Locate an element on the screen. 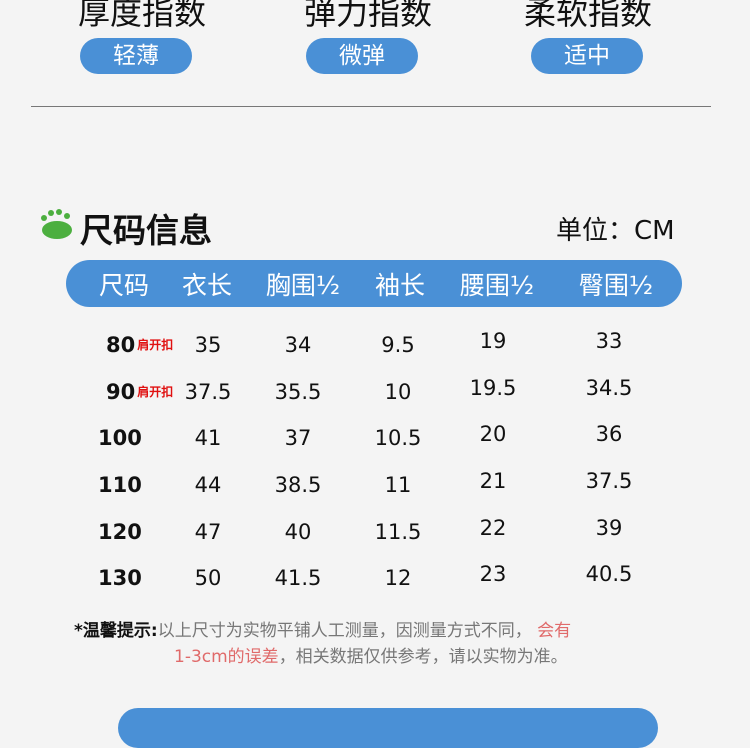 Image resolution: width=750 pixels, height=748 pixels. elasticity-badge: 微弹 is located at coordinates (362, 56).